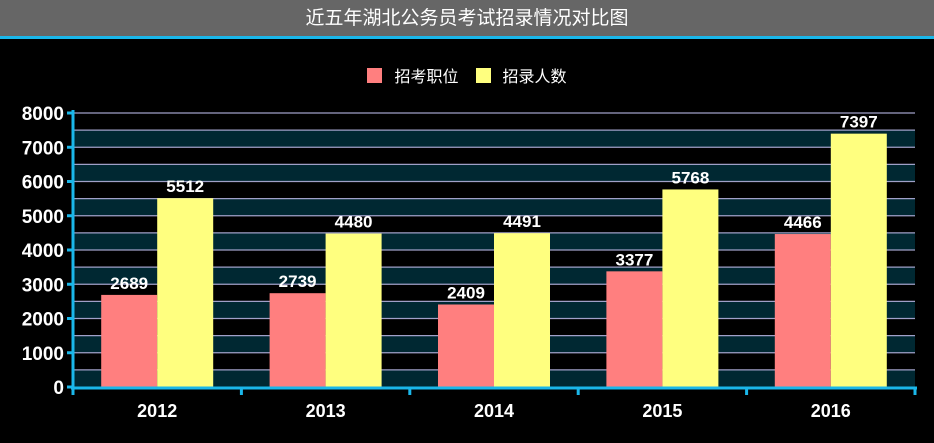 Image resolution: width=934 pixels, height=443 pixels. What do you see at coordinates (803, 222) in the screenshot?
I see `data-label: 4466` at bounding box center [803, 222].